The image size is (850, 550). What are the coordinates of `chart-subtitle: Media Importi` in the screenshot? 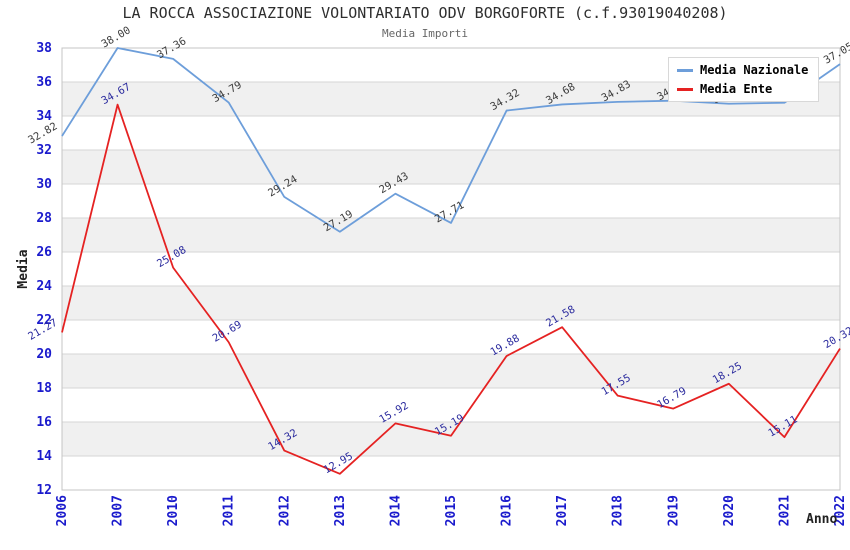 It's located at (425, 33).